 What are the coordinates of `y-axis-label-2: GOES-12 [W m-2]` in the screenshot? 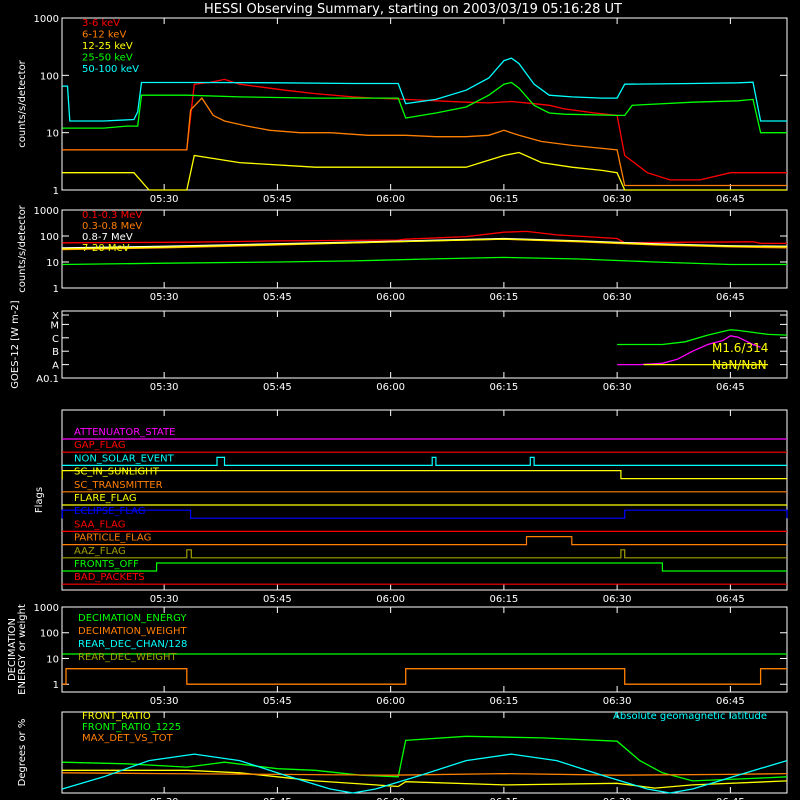 It's located at (15, 344).